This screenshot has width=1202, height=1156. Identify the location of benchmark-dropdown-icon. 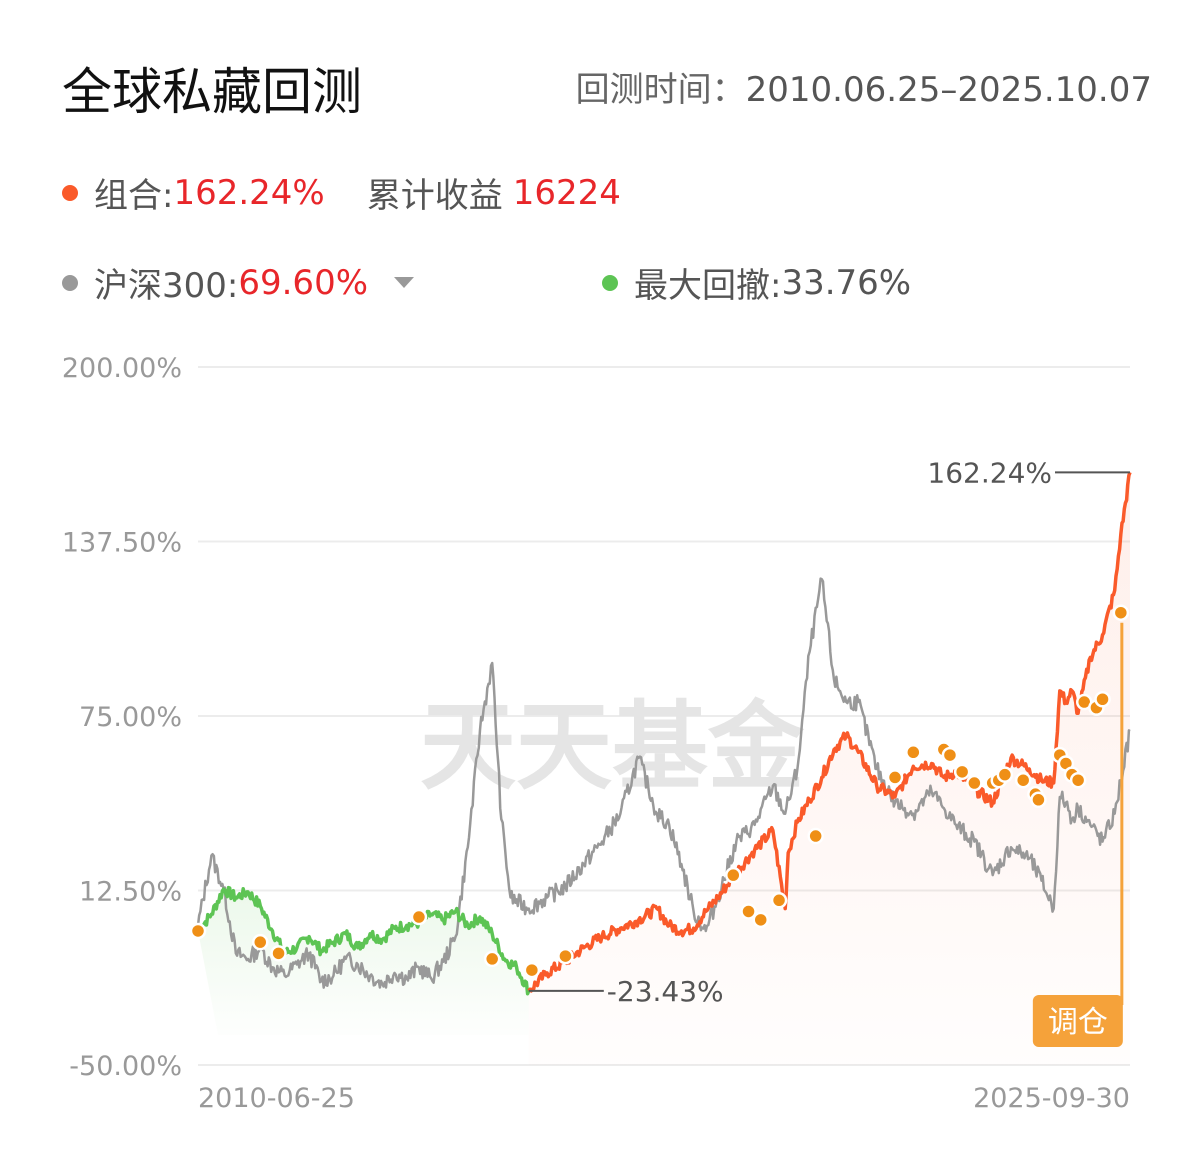
(404, 282).